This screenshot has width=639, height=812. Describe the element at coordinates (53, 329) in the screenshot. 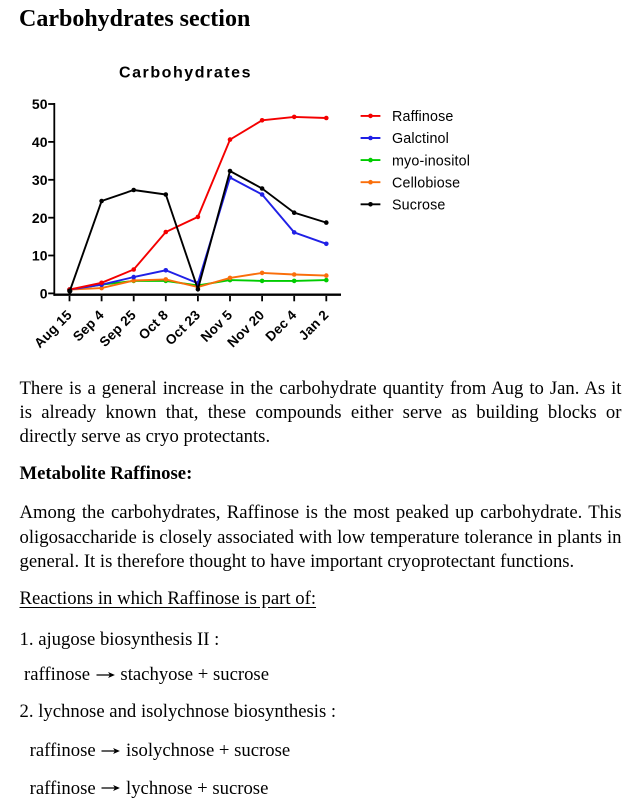

I see `svg-text: Aug 15` at that location.